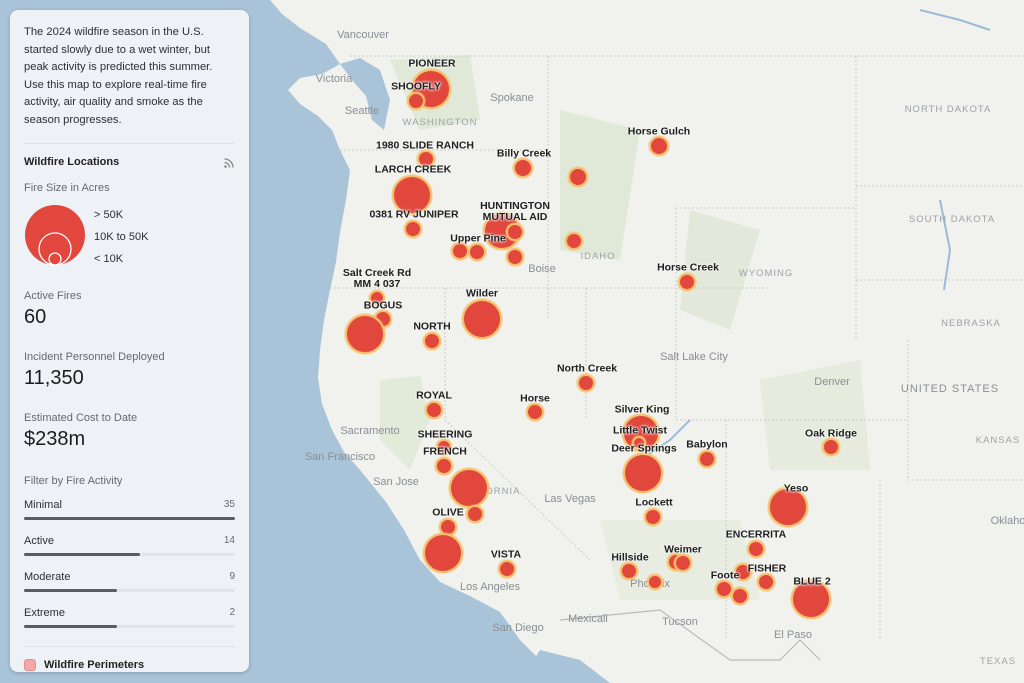 This screenshot has height=683, width=1024. I want to click on fire-label: Little Twist, so click(640, 430).